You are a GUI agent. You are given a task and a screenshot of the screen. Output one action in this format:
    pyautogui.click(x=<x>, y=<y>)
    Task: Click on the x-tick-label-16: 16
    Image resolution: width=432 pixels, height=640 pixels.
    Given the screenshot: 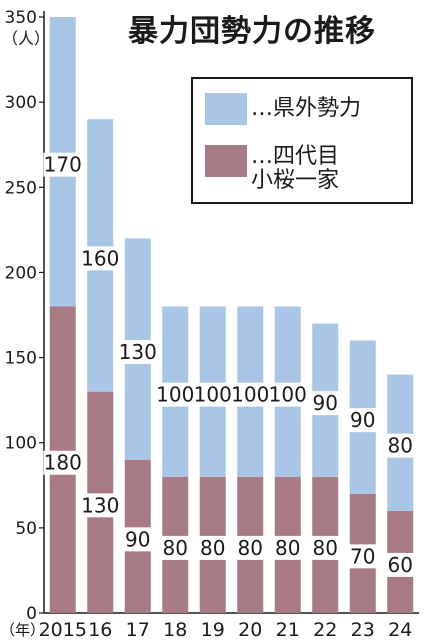 What is the action you would take?
    pyautogui.click(x=100, y=629)
    